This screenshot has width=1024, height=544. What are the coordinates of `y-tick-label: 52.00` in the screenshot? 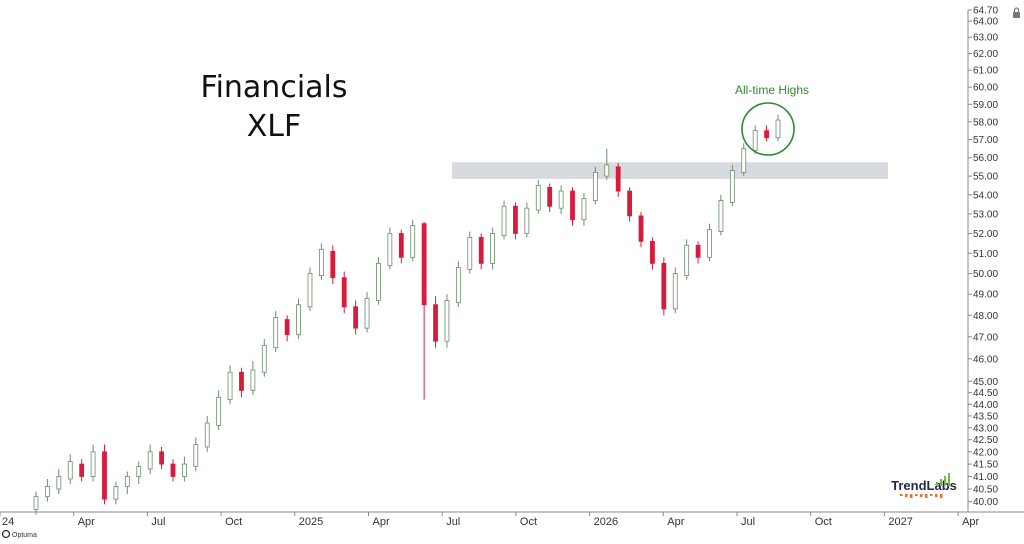 It's located at (985, 234).